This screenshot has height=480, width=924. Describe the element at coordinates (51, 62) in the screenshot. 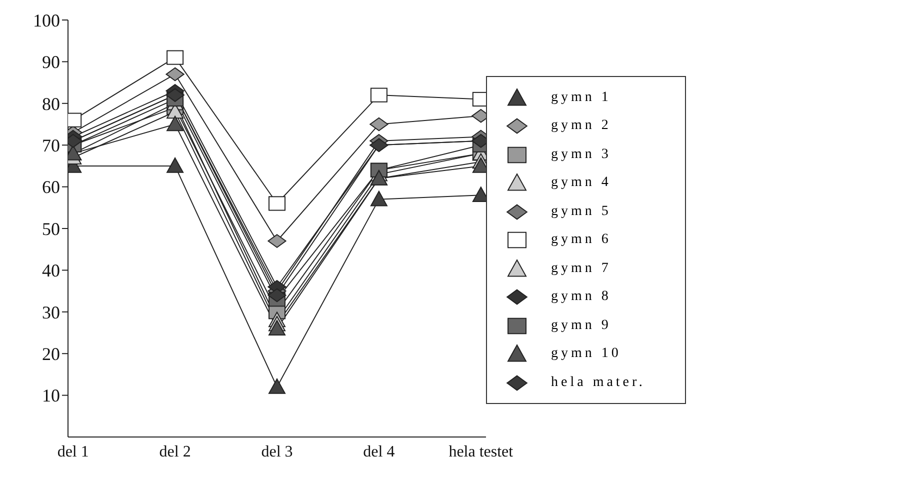

I see `y-tick-label: 90` at that location.